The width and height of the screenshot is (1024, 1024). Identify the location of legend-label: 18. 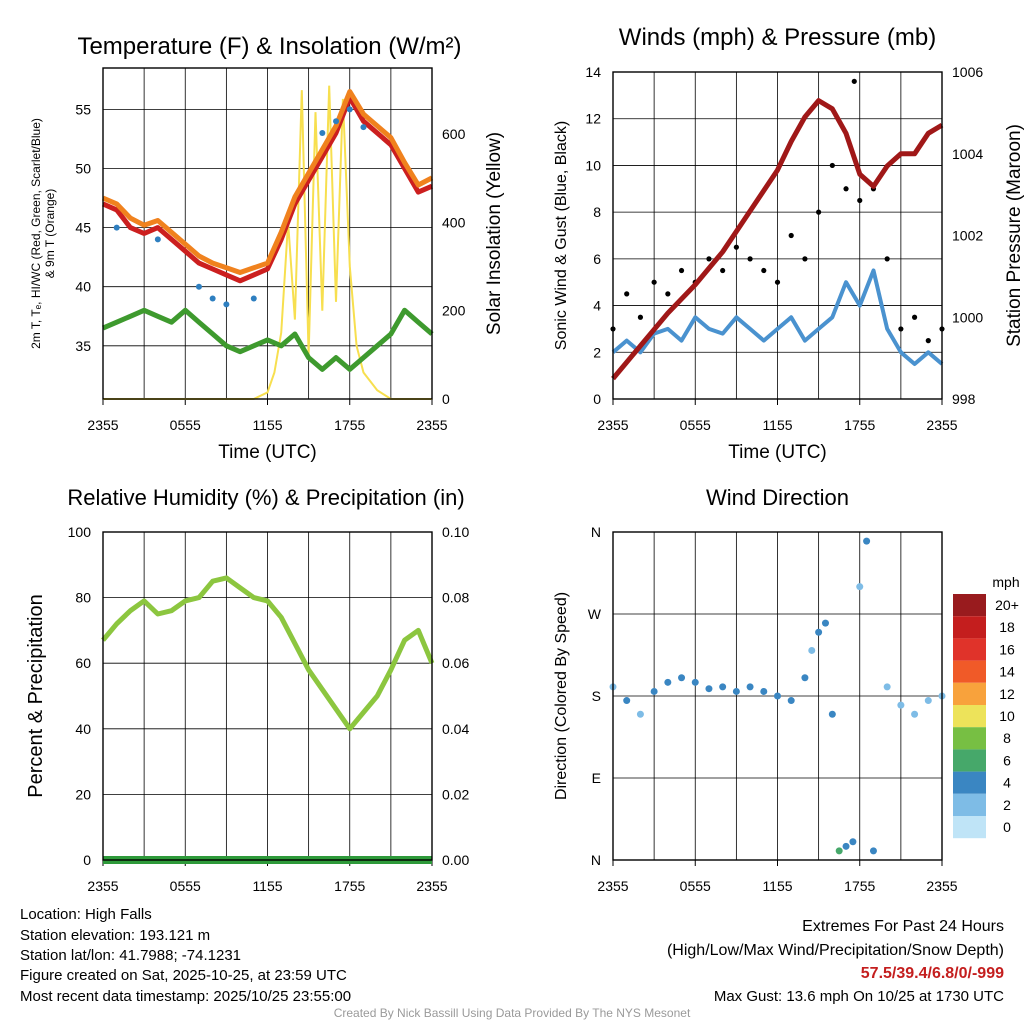
(1007, 627).